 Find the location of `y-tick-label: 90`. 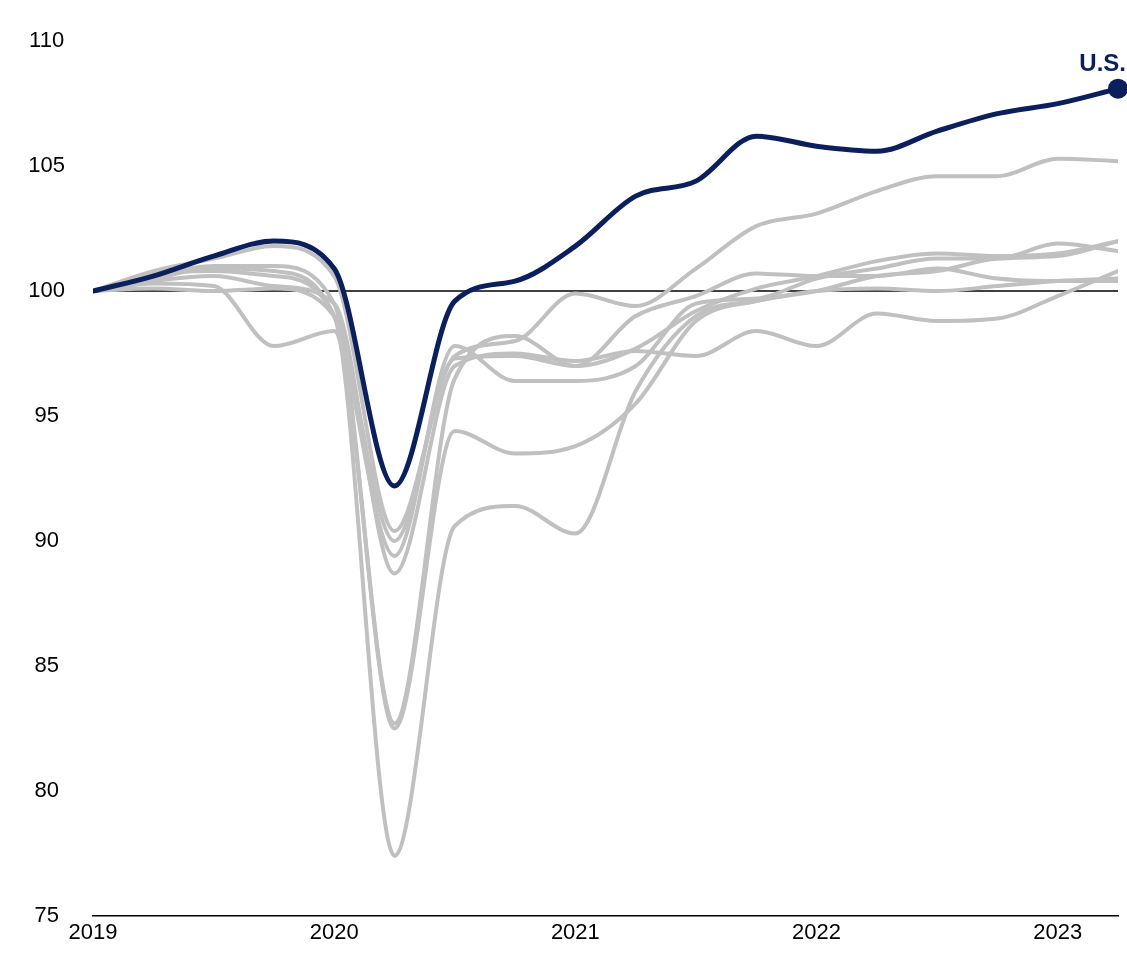

y-tick-label: 90 is located at coordinates (46, 540).